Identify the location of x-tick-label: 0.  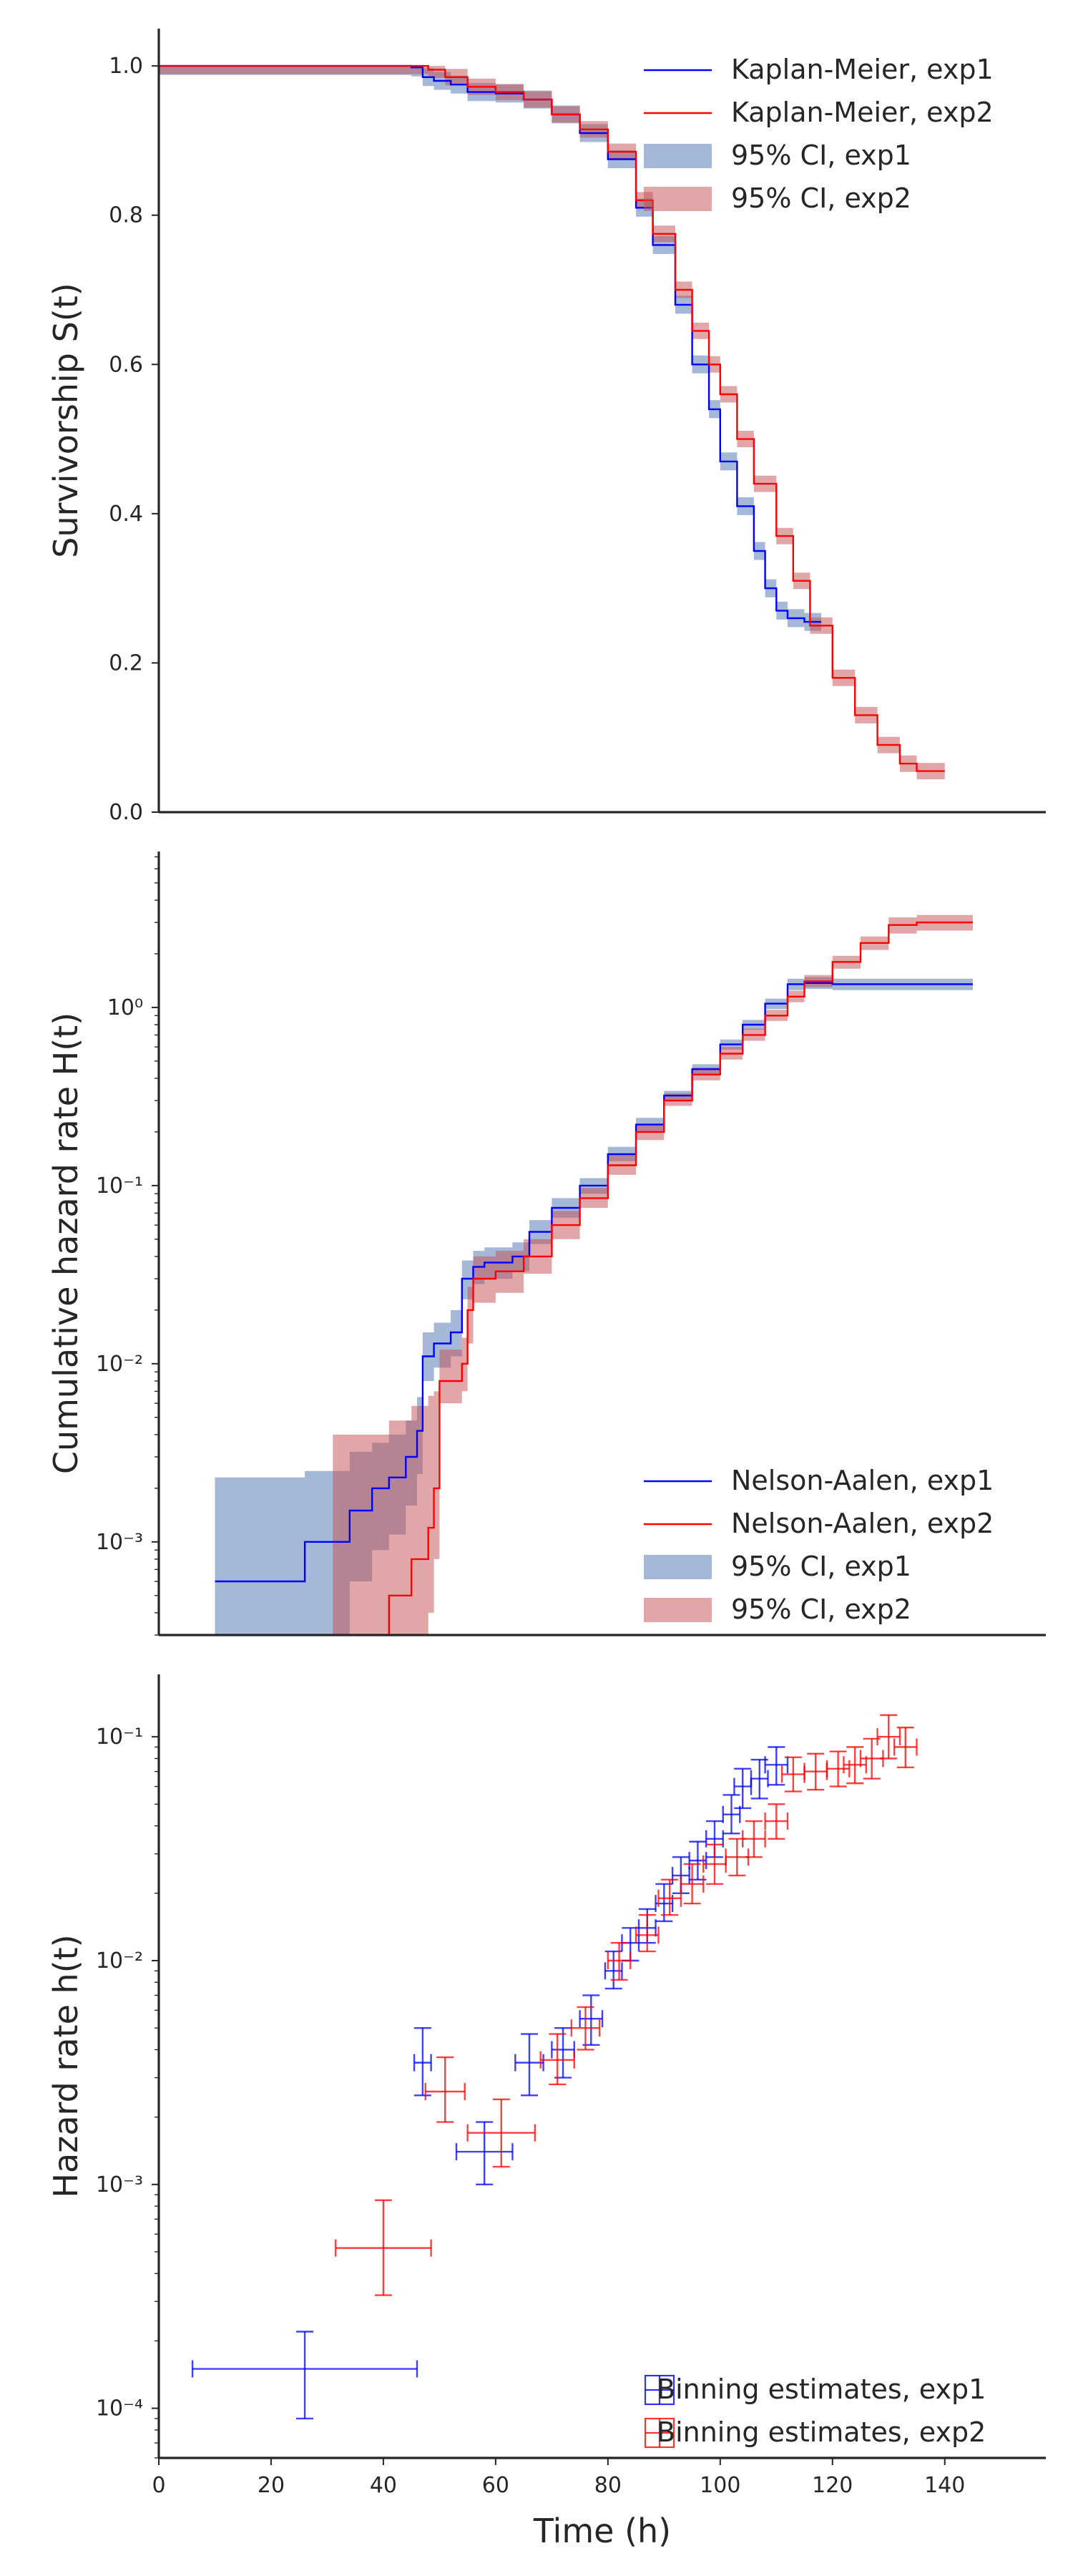
(158, 2485).